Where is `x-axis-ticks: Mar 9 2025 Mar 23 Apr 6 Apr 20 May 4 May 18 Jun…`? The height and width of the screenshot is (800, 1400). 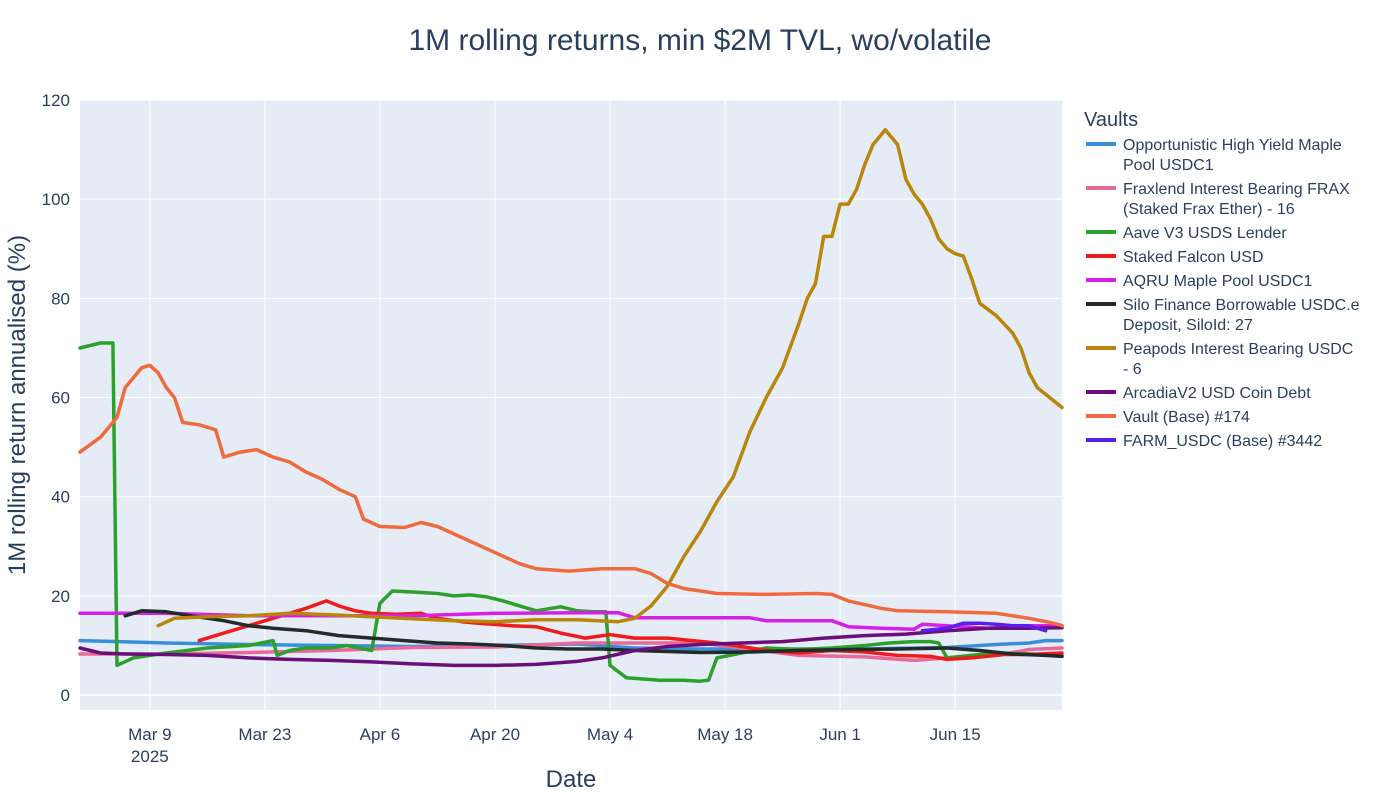 x-axis-ticks: Mar 9 2025 Mar 23 Apr 6 Apr 20 May 4 May 18 Jun… is located at coordinates (554, 745).